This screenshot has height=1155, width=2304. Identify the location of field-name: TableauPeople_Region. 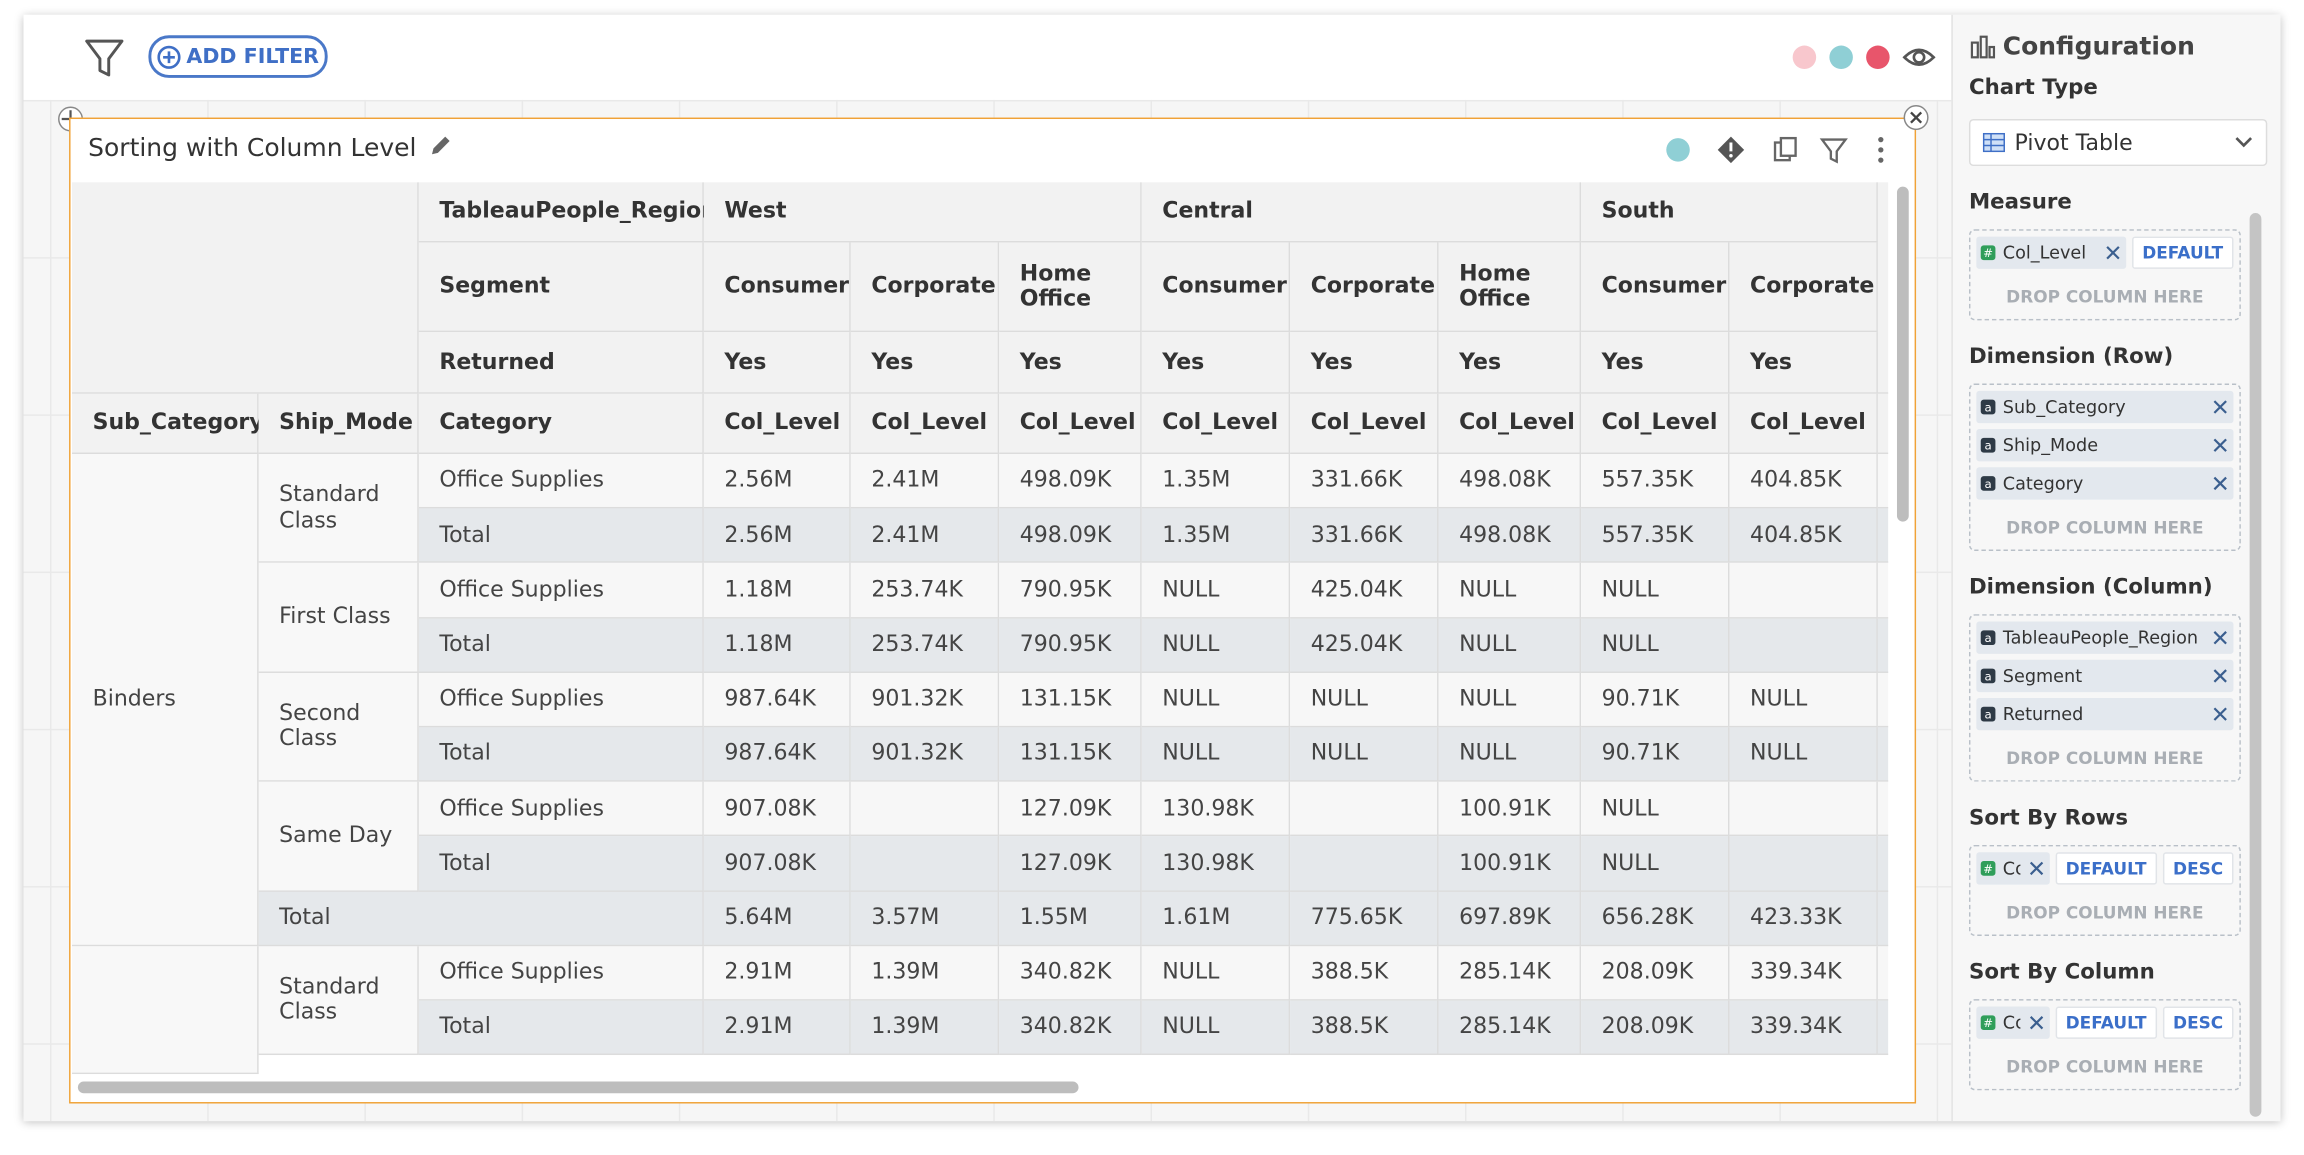
(2100, 638).